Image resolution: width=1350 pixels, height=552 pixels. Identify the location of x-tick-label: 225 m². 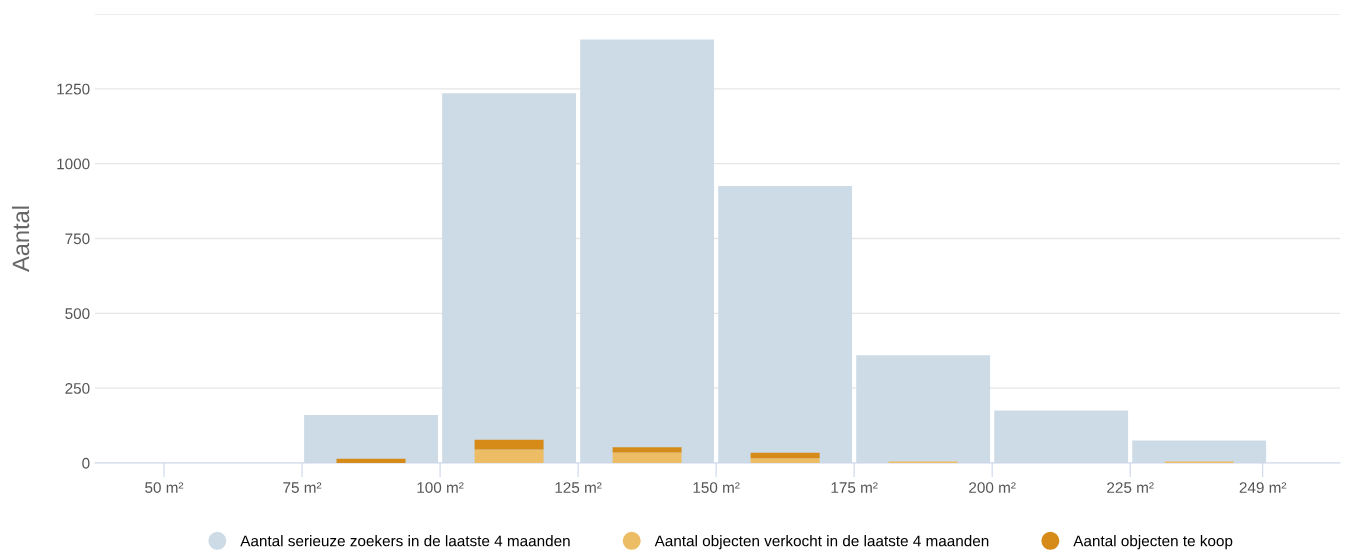
(1130, 487).